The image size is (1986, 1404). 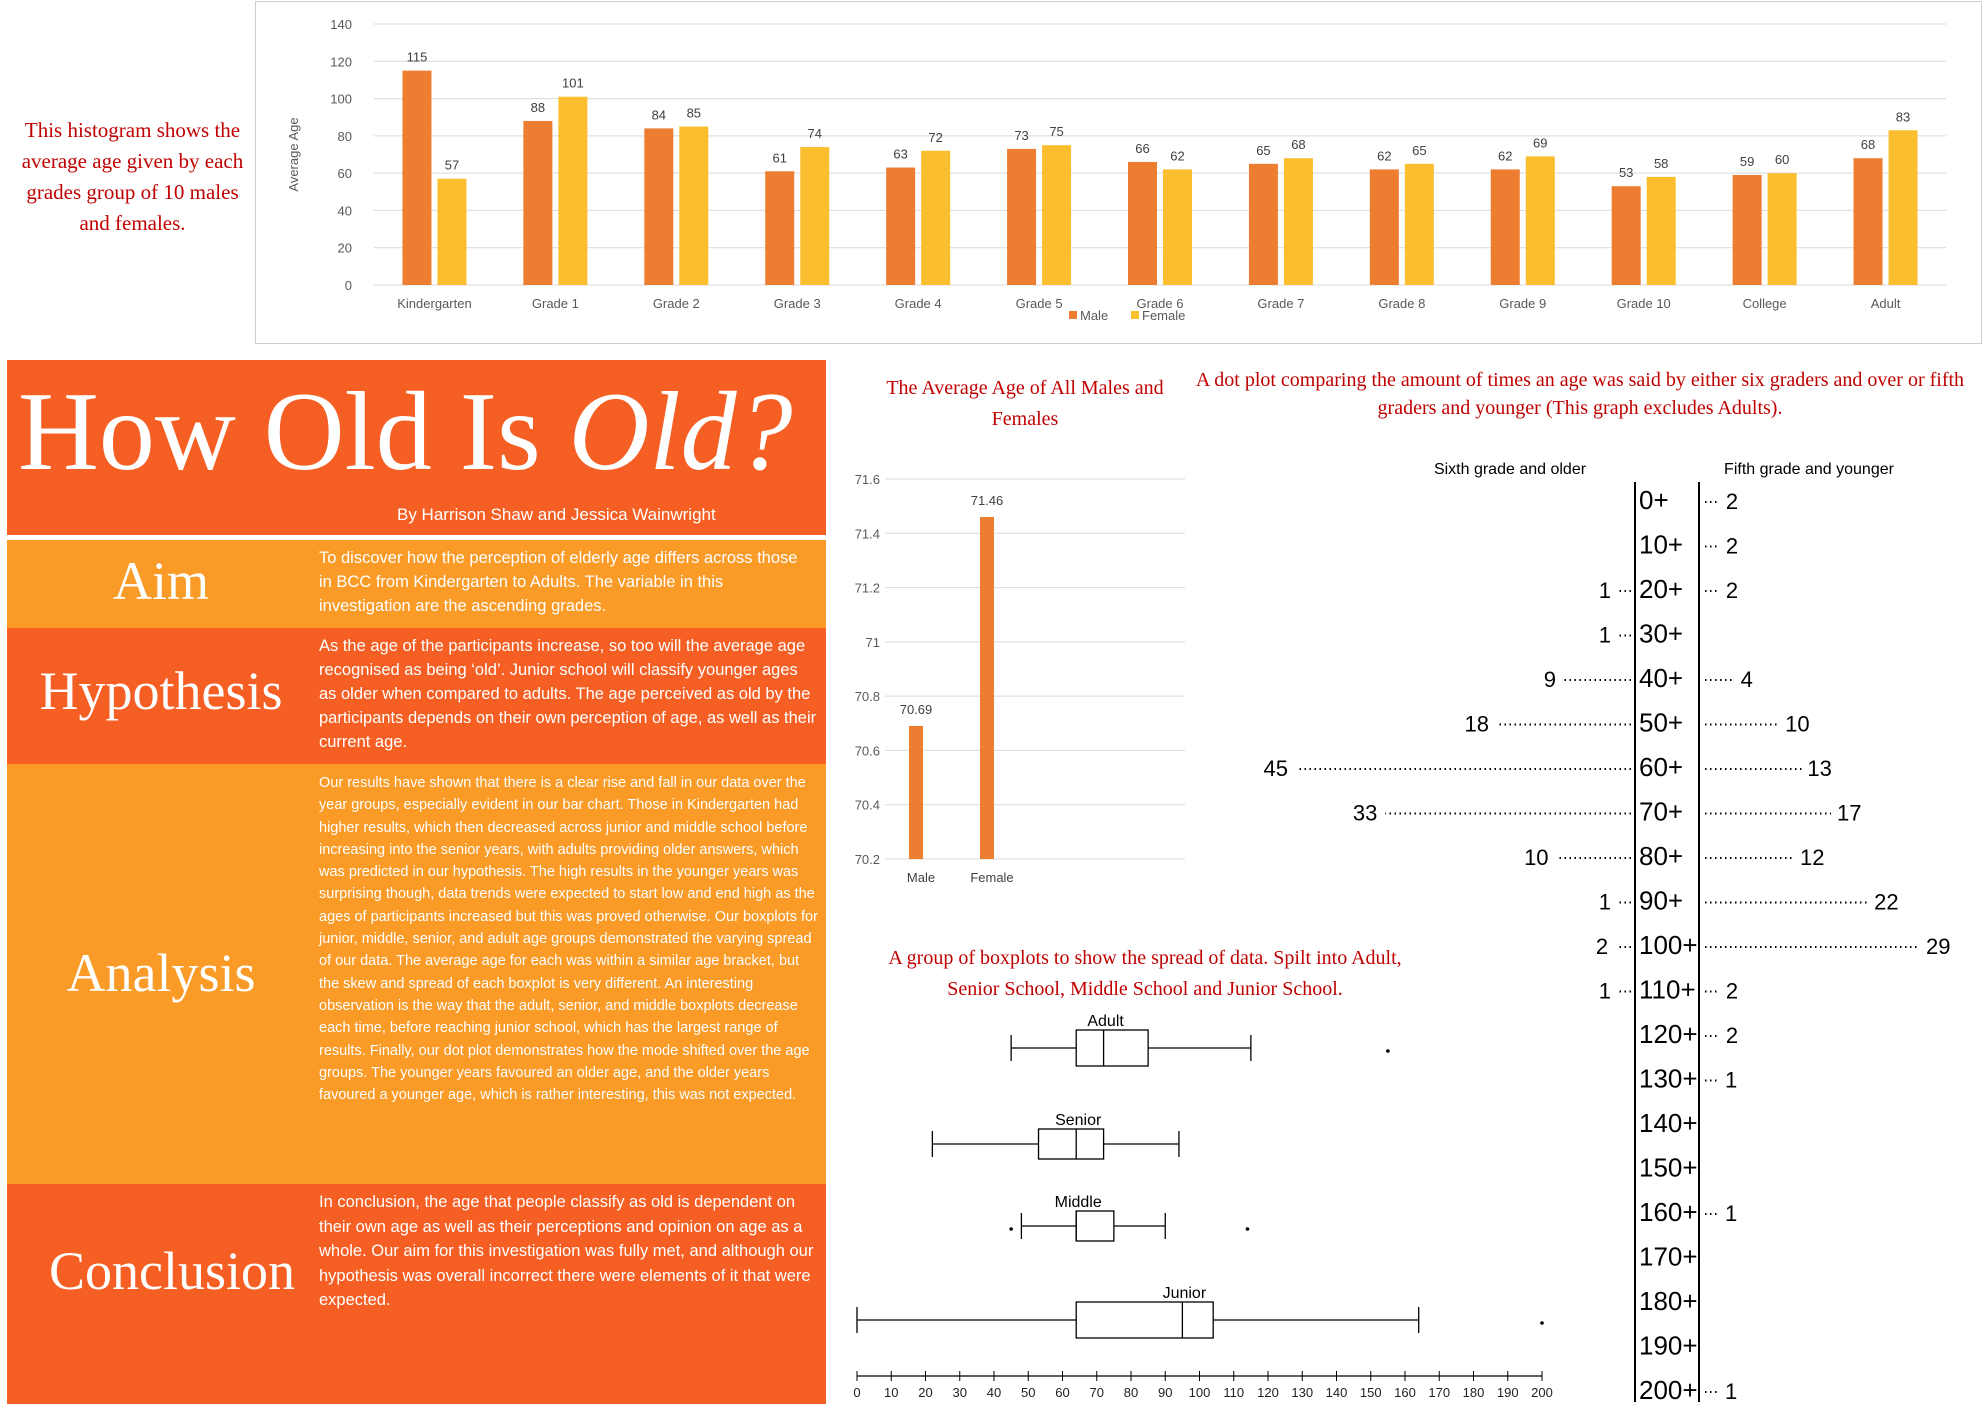 I want to click on dotplot-age-label: 110+, so click(x=1667, y=990).